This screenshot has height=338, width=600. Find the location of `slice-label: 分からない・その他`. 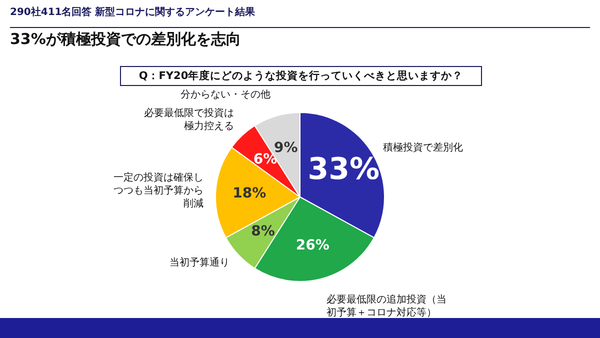

slice-label: 分からない・その他 is located at coordinates (225, 94).